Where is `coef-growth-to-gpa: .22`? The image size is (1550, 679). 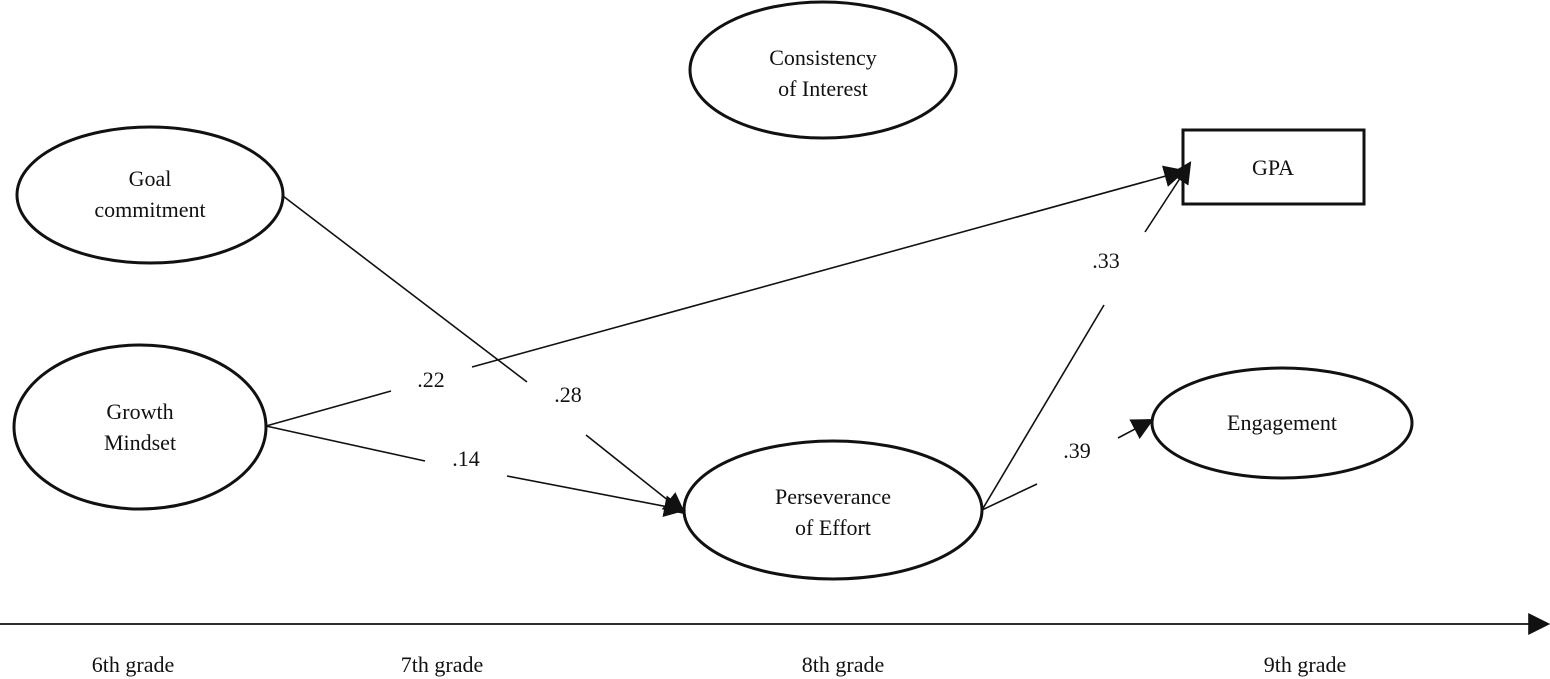 coef-growth-to-gpa: .22 is located at coordinates (431, 379).